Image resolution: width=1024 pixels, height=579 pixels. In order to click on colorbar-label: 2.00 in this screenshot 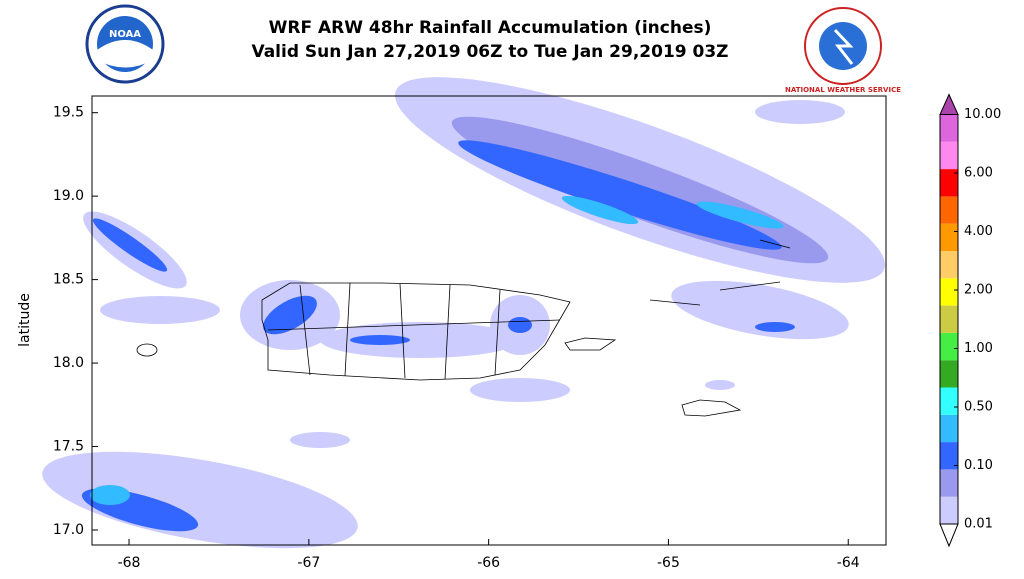, I will do `click(978, 290)`.